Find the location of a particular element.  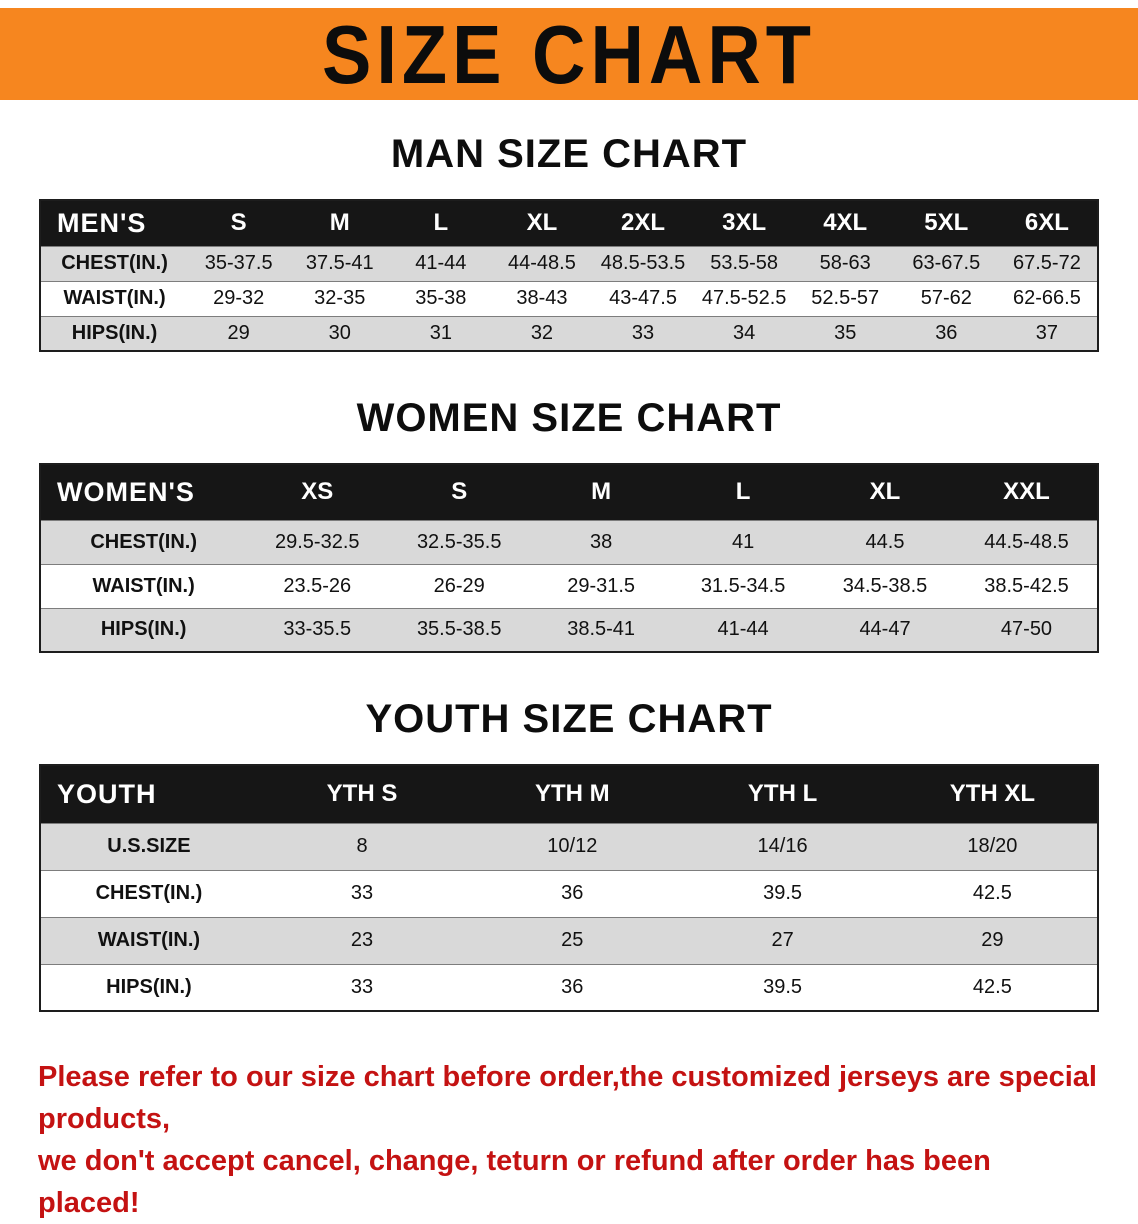

size-value: 38-43 is located at coordinates (542, 298).